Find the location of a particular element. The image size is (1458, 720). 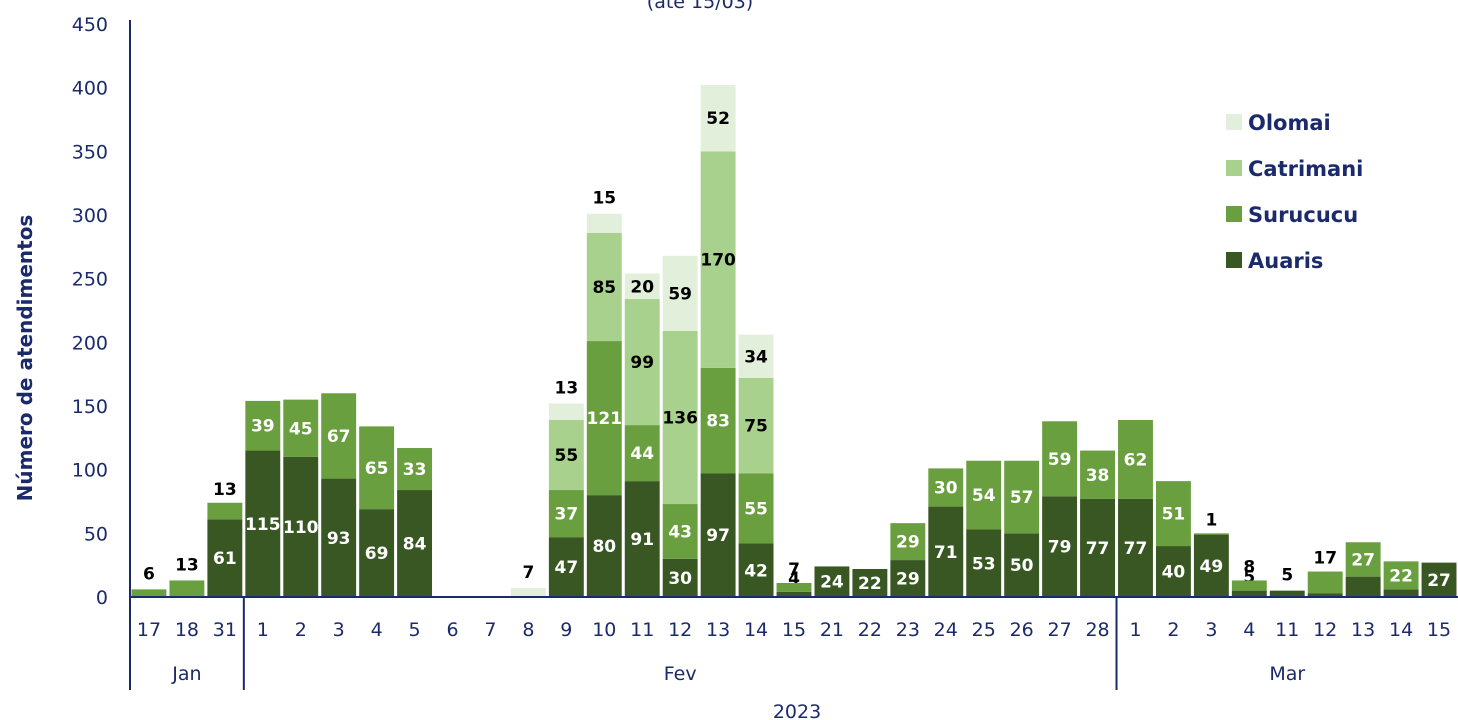

data-label: 49 is located at coordinates (1212, 567).